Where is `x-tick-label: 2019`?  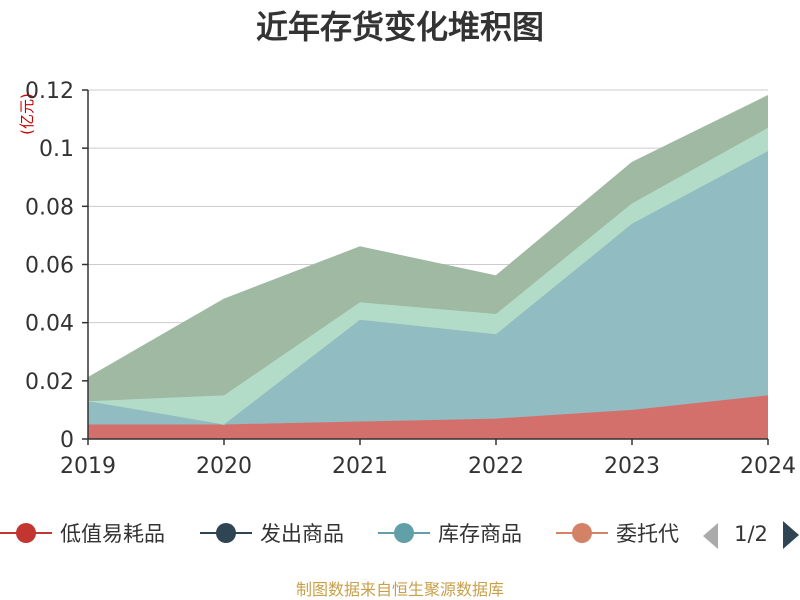 x-tick-label: 2019 is located at coordinates (88, 466).